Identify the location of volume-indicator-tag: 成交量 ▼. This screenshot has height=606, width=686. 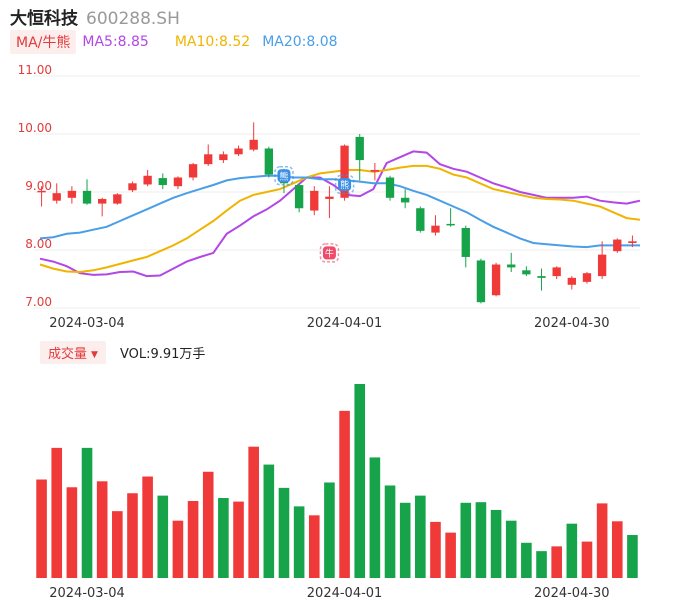
(73, 352).